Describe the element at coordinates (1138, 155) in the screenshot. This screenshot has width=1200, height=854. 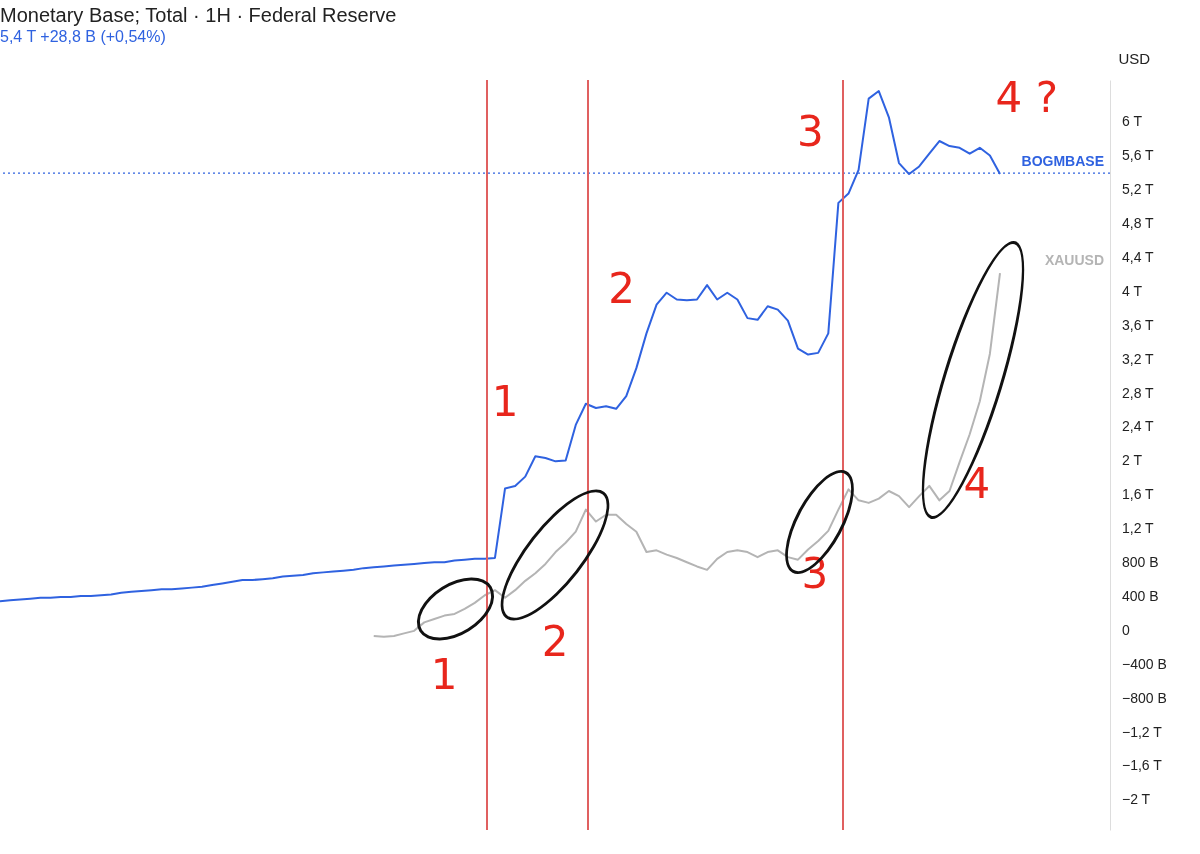
I see `y-tick-label: 5,6 T` at that location.